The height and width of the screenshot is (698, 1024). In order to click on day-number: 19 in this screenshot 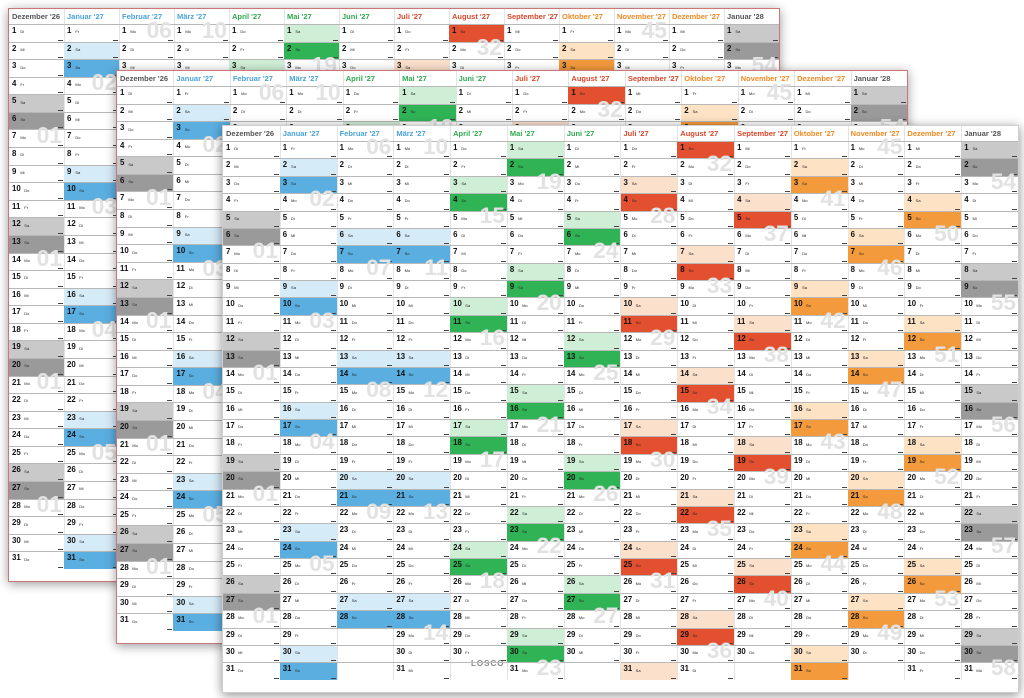, I will do `click(741, 460)`.